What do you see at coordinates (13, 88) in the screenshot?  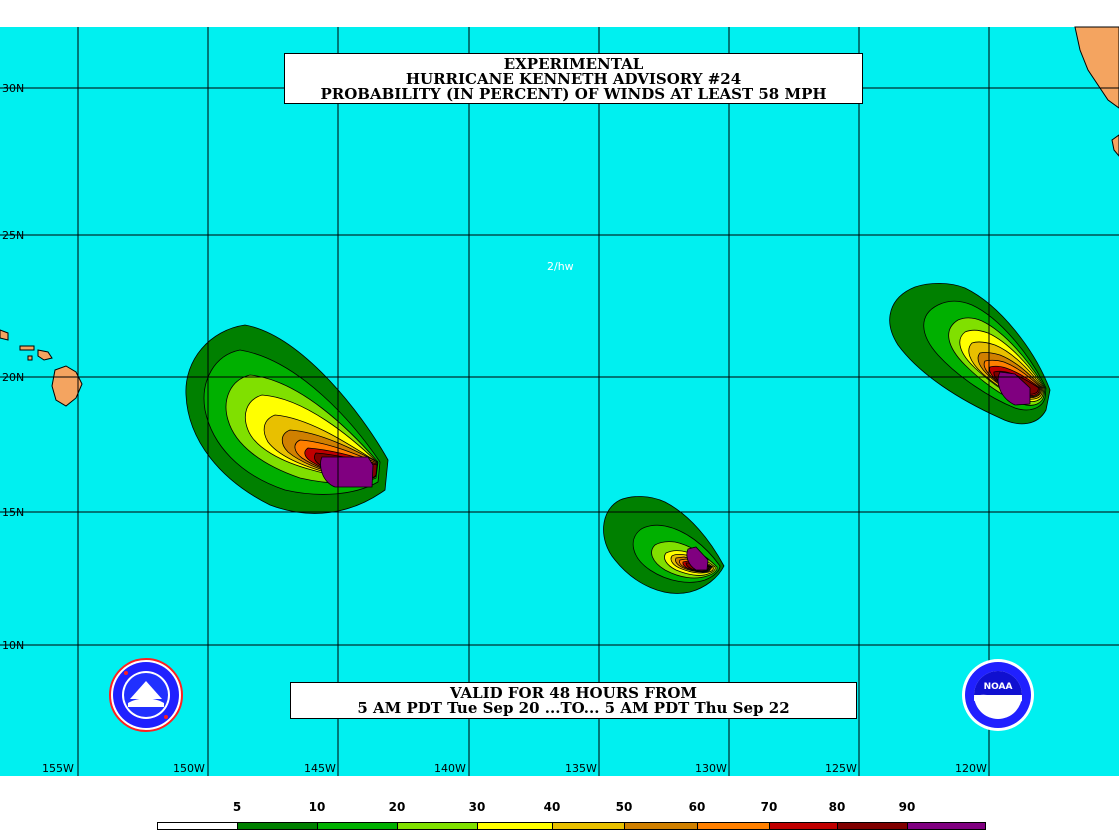 I see `lat-label: 30N` at bounding box center [13, 88].